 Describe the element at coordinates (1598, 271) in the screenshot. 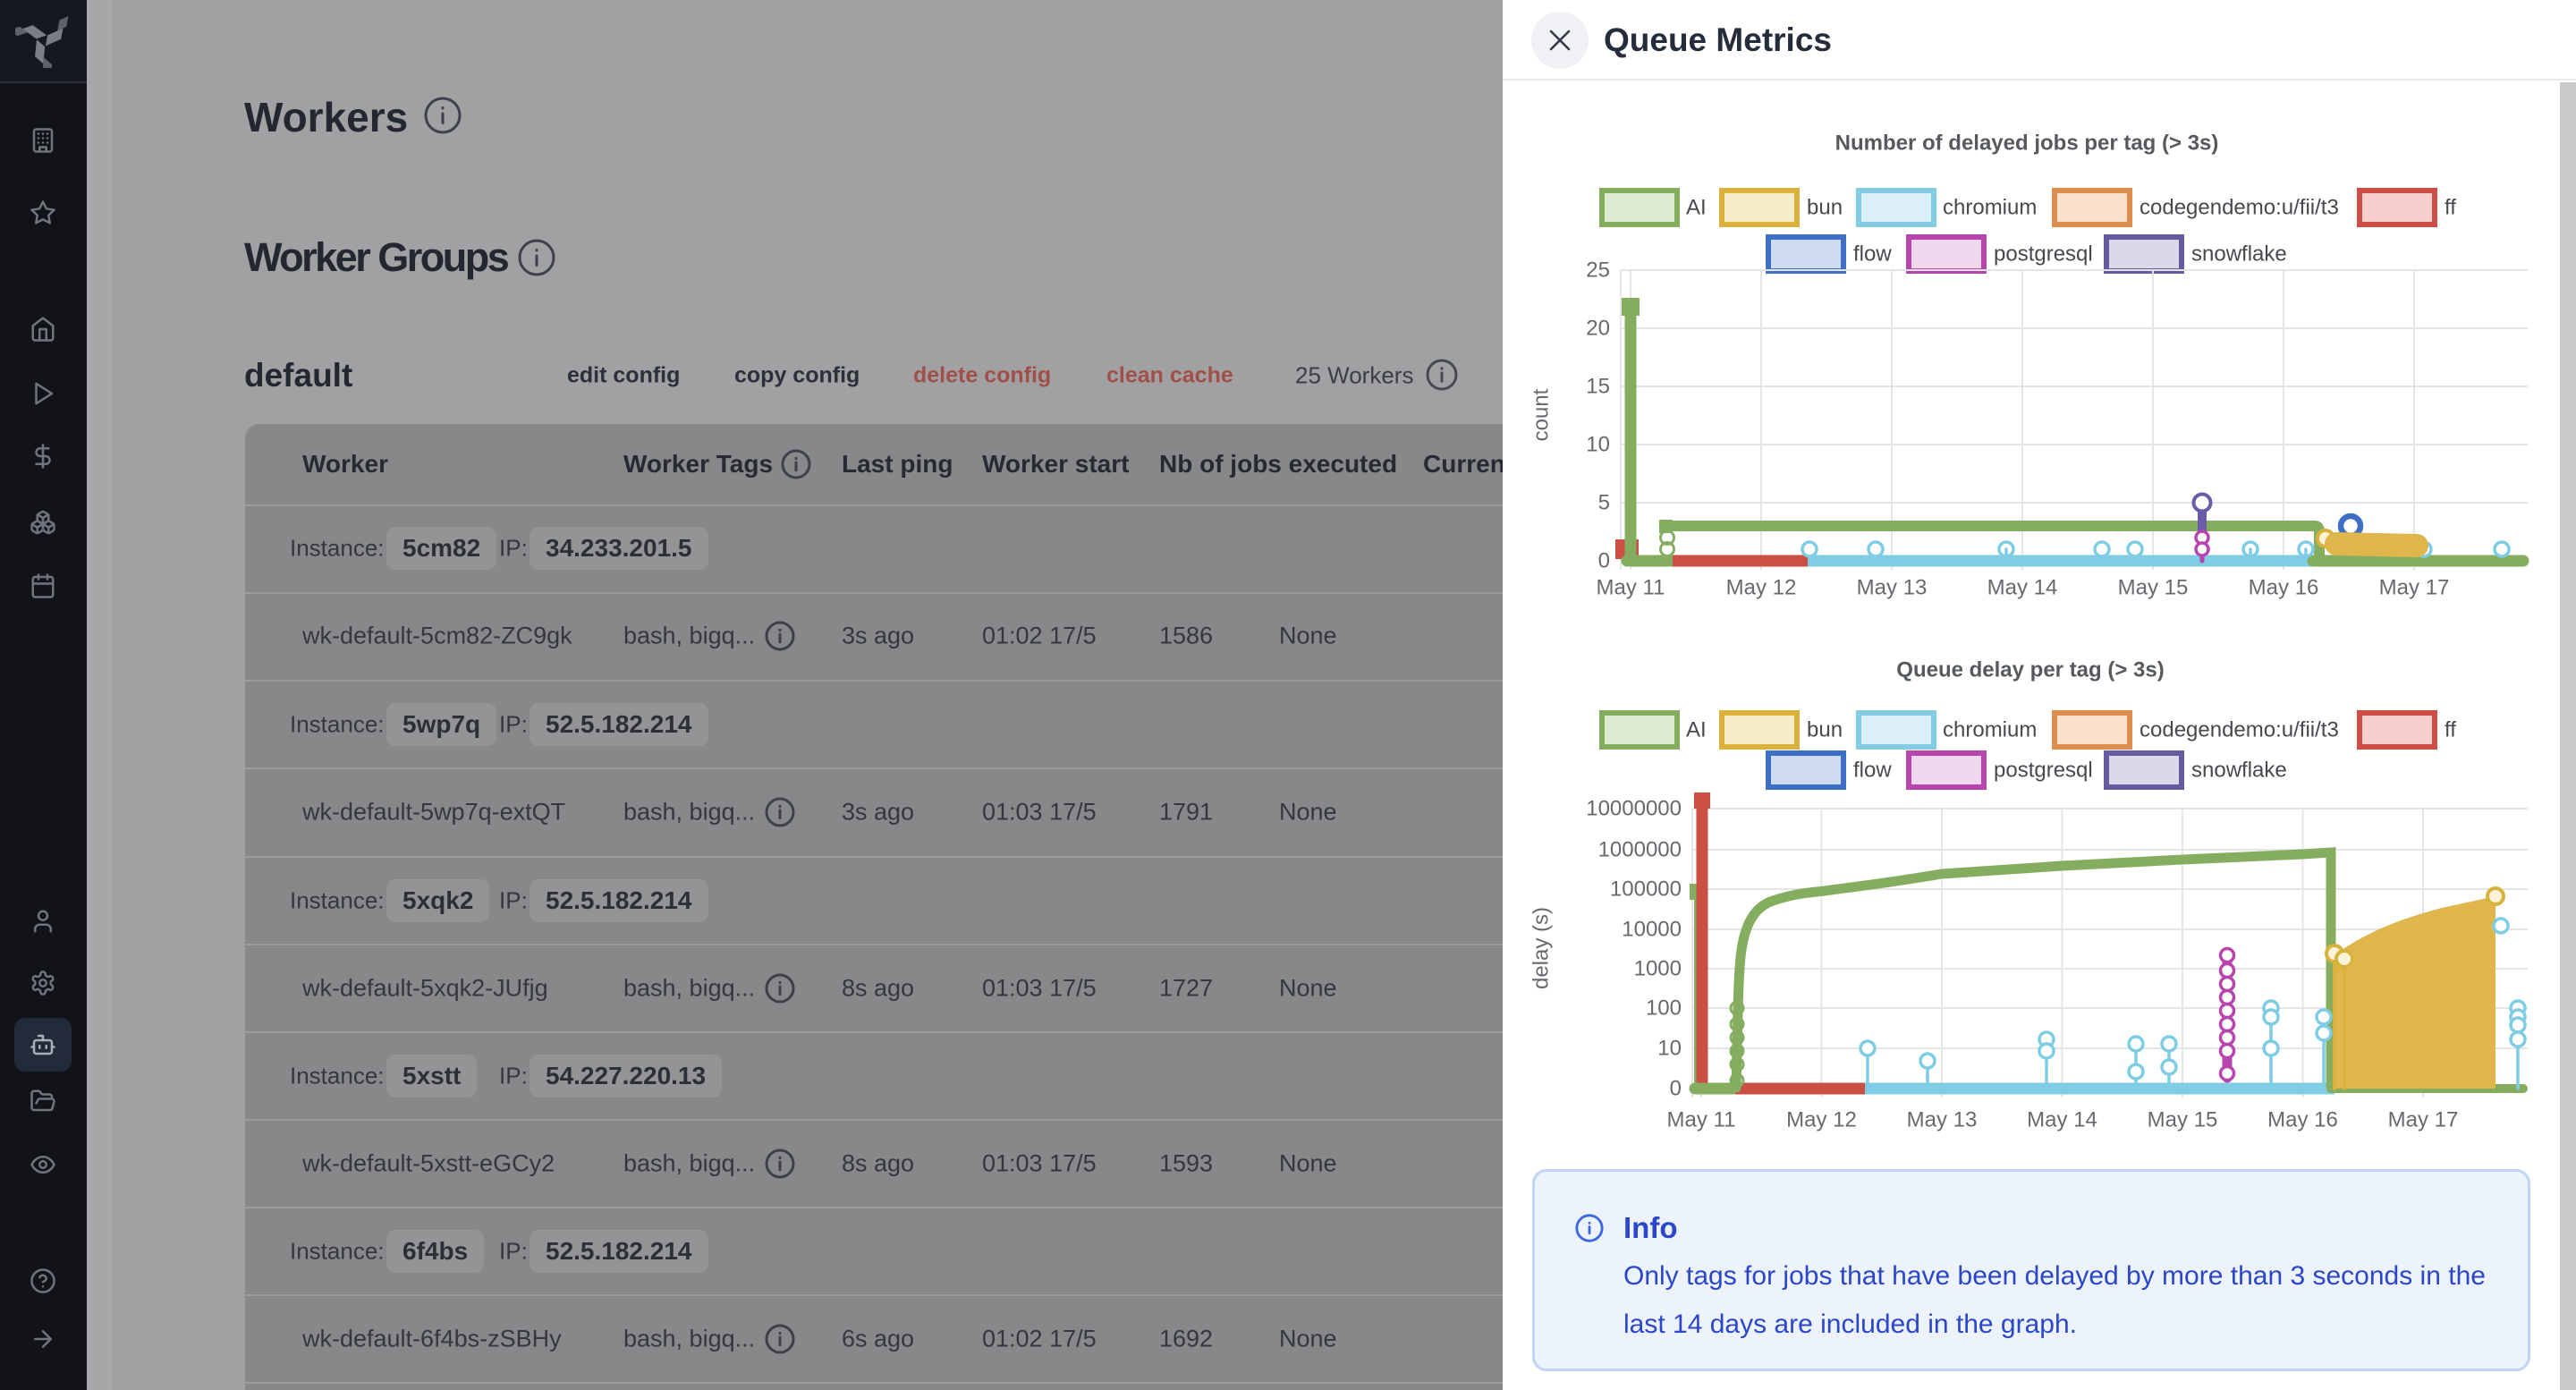

I see `svg-text: 25` at that location.